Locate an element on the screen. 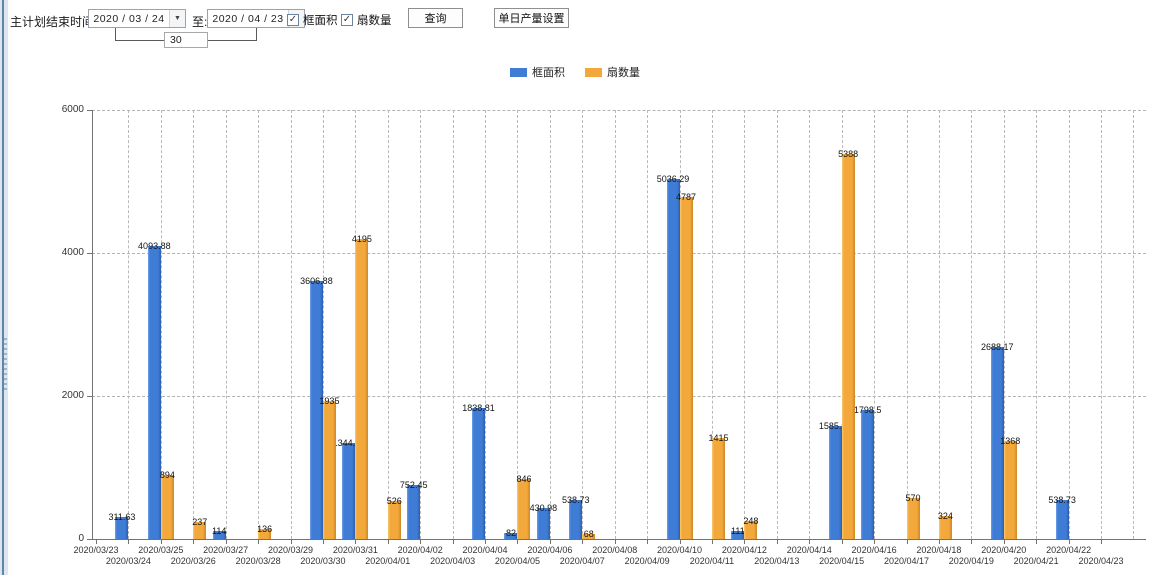 The width and height of the screenshot is (1150, 575). sash-count-checkbox: ✓ 扇数量 is located at coordinates (366, 20).